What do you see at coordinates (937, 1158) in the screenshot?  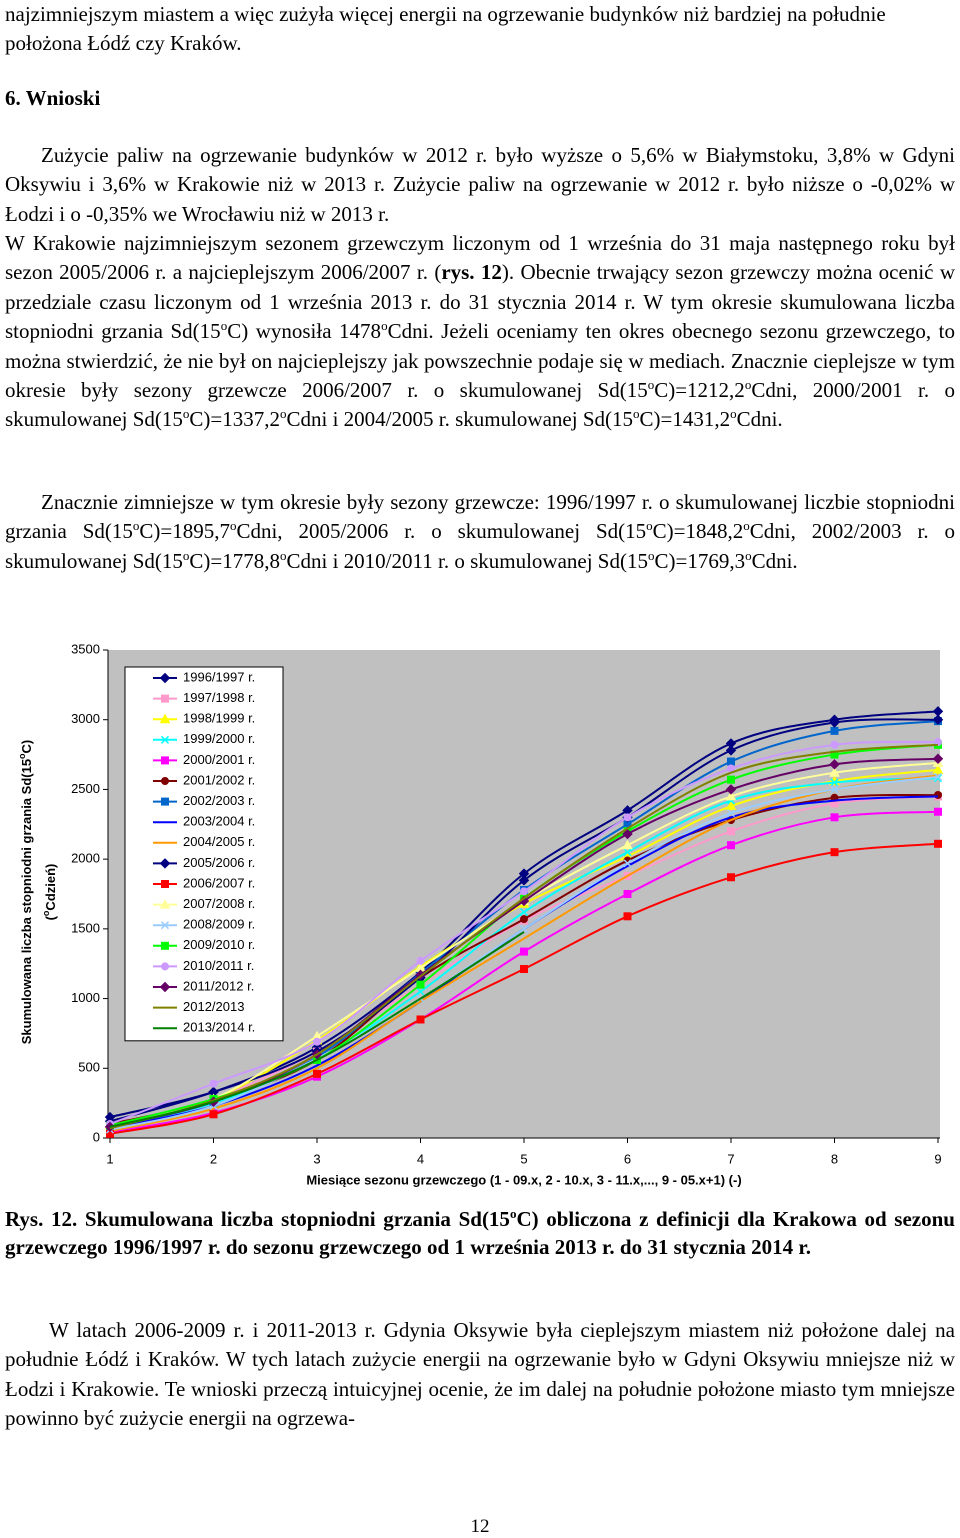 I see `x-tick-label: 9` at bounding box center [937, 1158].